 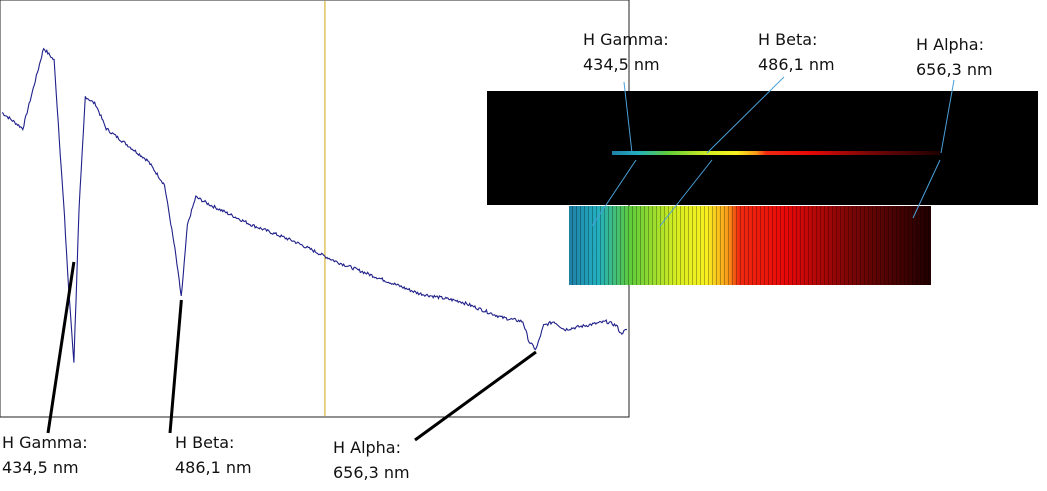 I want to click on emission-spectrum-image, so click(x=762, y=148).